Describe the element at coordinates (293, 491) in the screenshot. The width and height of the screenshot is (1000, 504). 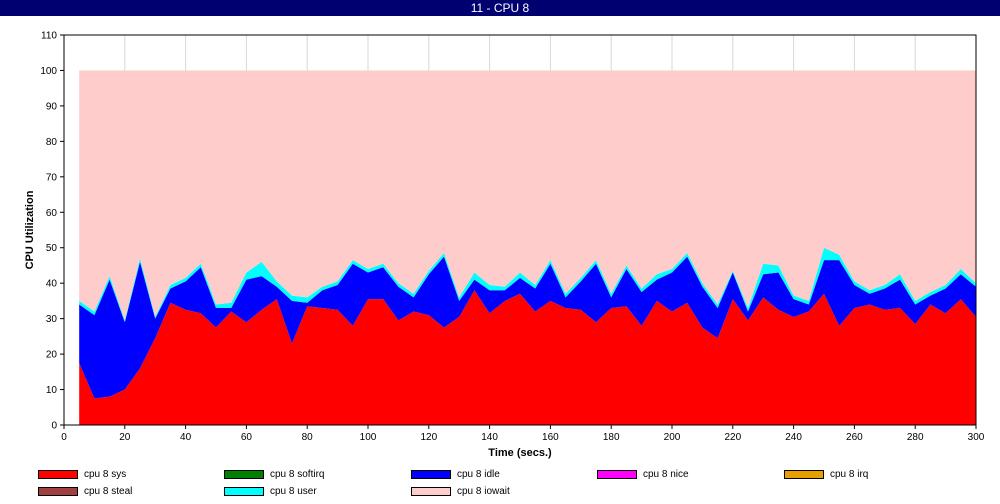
I see `legend-label: cpu 8 user` at that location.